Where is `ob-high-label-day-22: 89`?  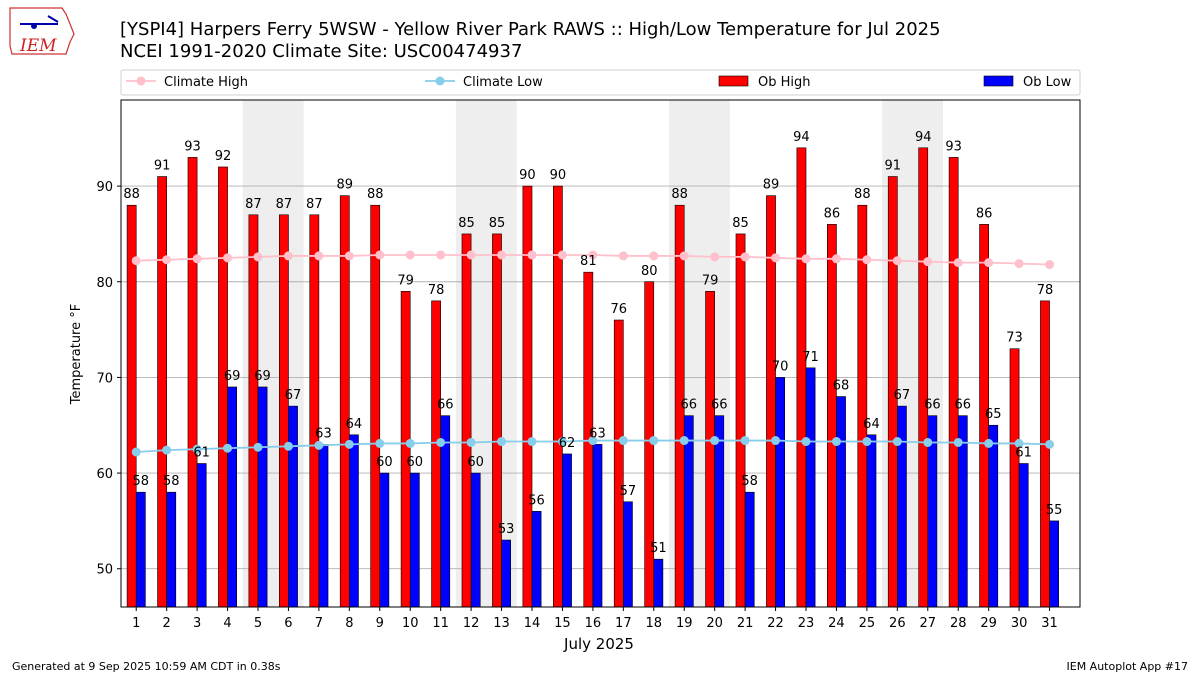
ob-high-label-day-22: 89 is located at coordinates (771, 185).